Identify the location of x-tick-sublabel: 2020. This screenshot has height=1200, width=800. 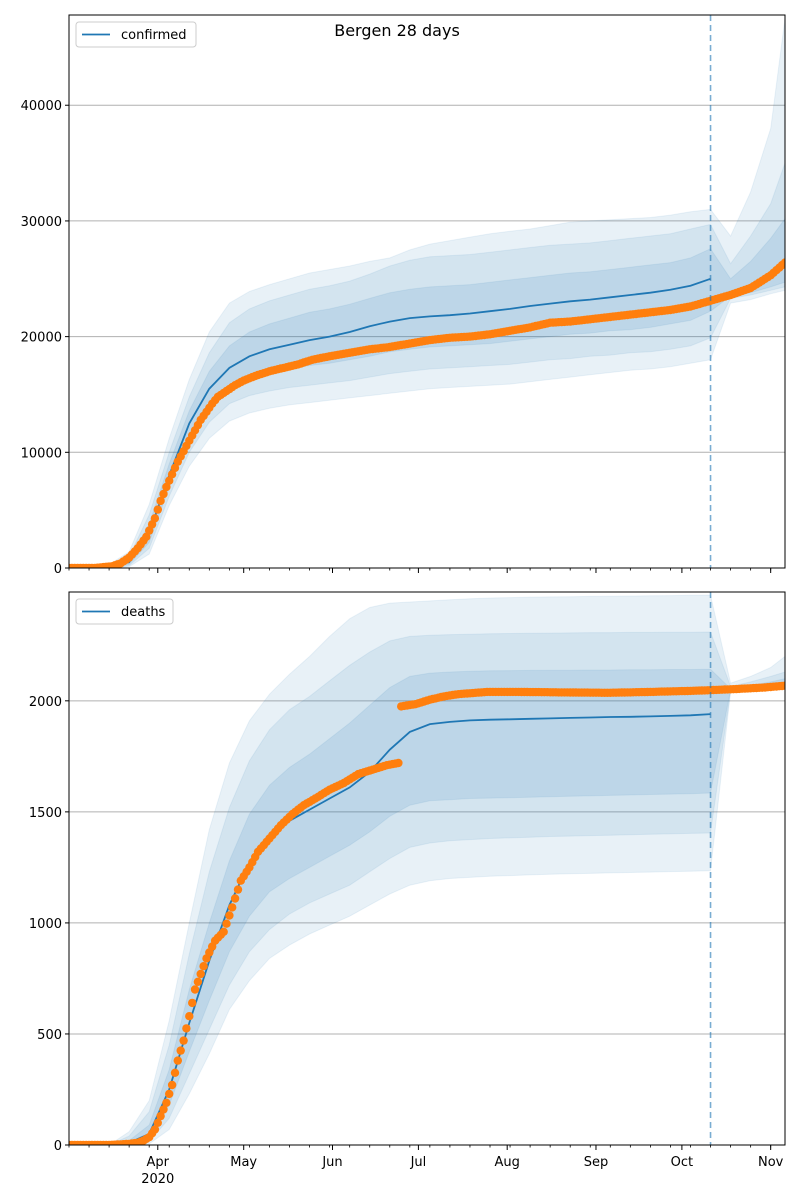
(157, 1179).